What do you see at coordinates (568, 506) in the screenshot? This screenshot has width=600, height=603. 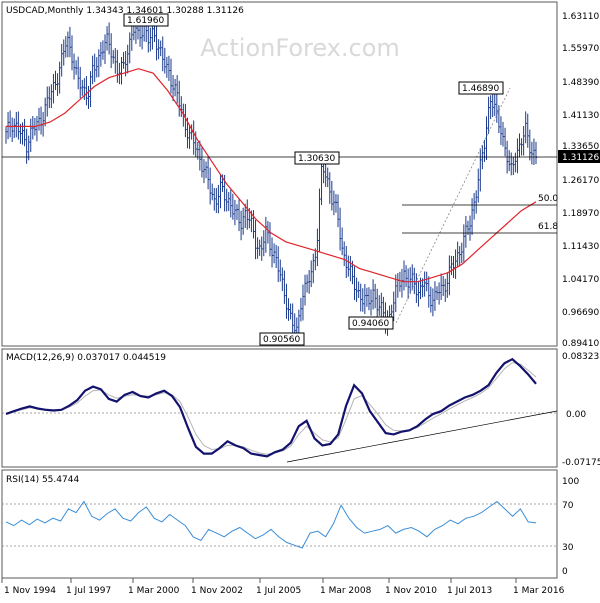 I see `rsi-tick: 70` at bounding box center [568, 506].